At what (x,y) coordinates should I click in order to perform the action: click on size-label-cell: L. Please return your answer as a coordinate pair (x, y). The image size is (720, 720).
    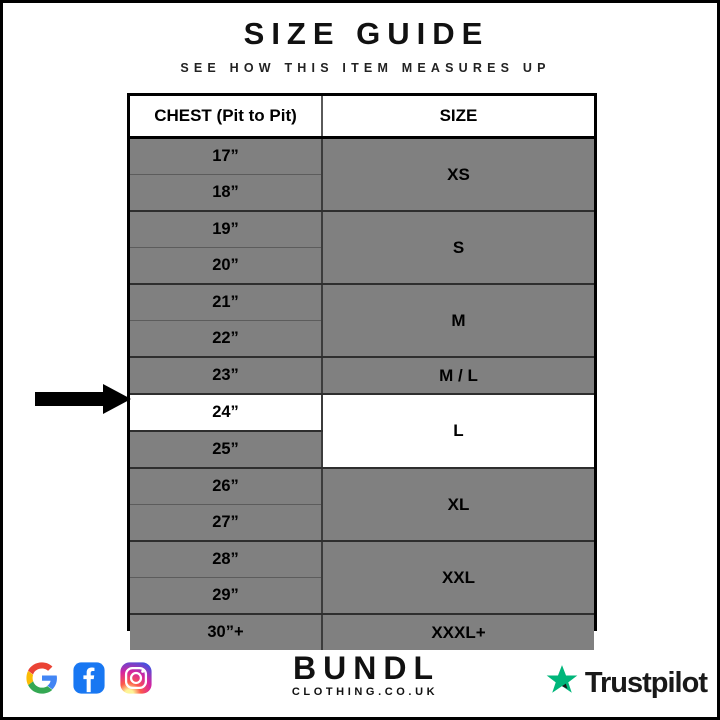
    Looking at the image, I should click on (458, 431).